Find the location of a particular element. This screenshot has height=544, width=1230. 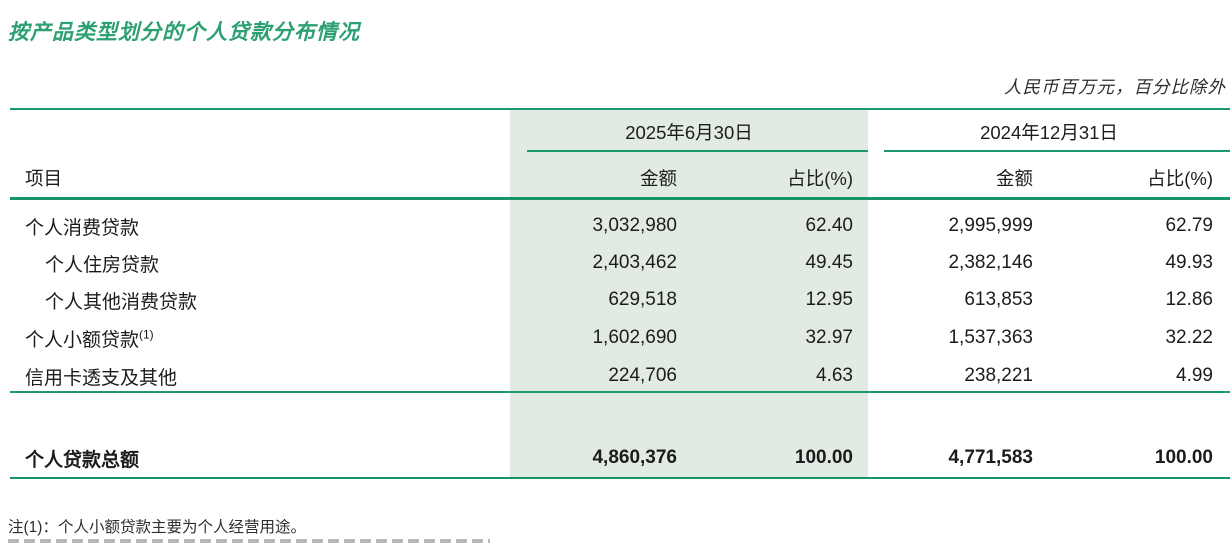

row-label: 信用卡透支及其他 is located at coordinates (101, 378).